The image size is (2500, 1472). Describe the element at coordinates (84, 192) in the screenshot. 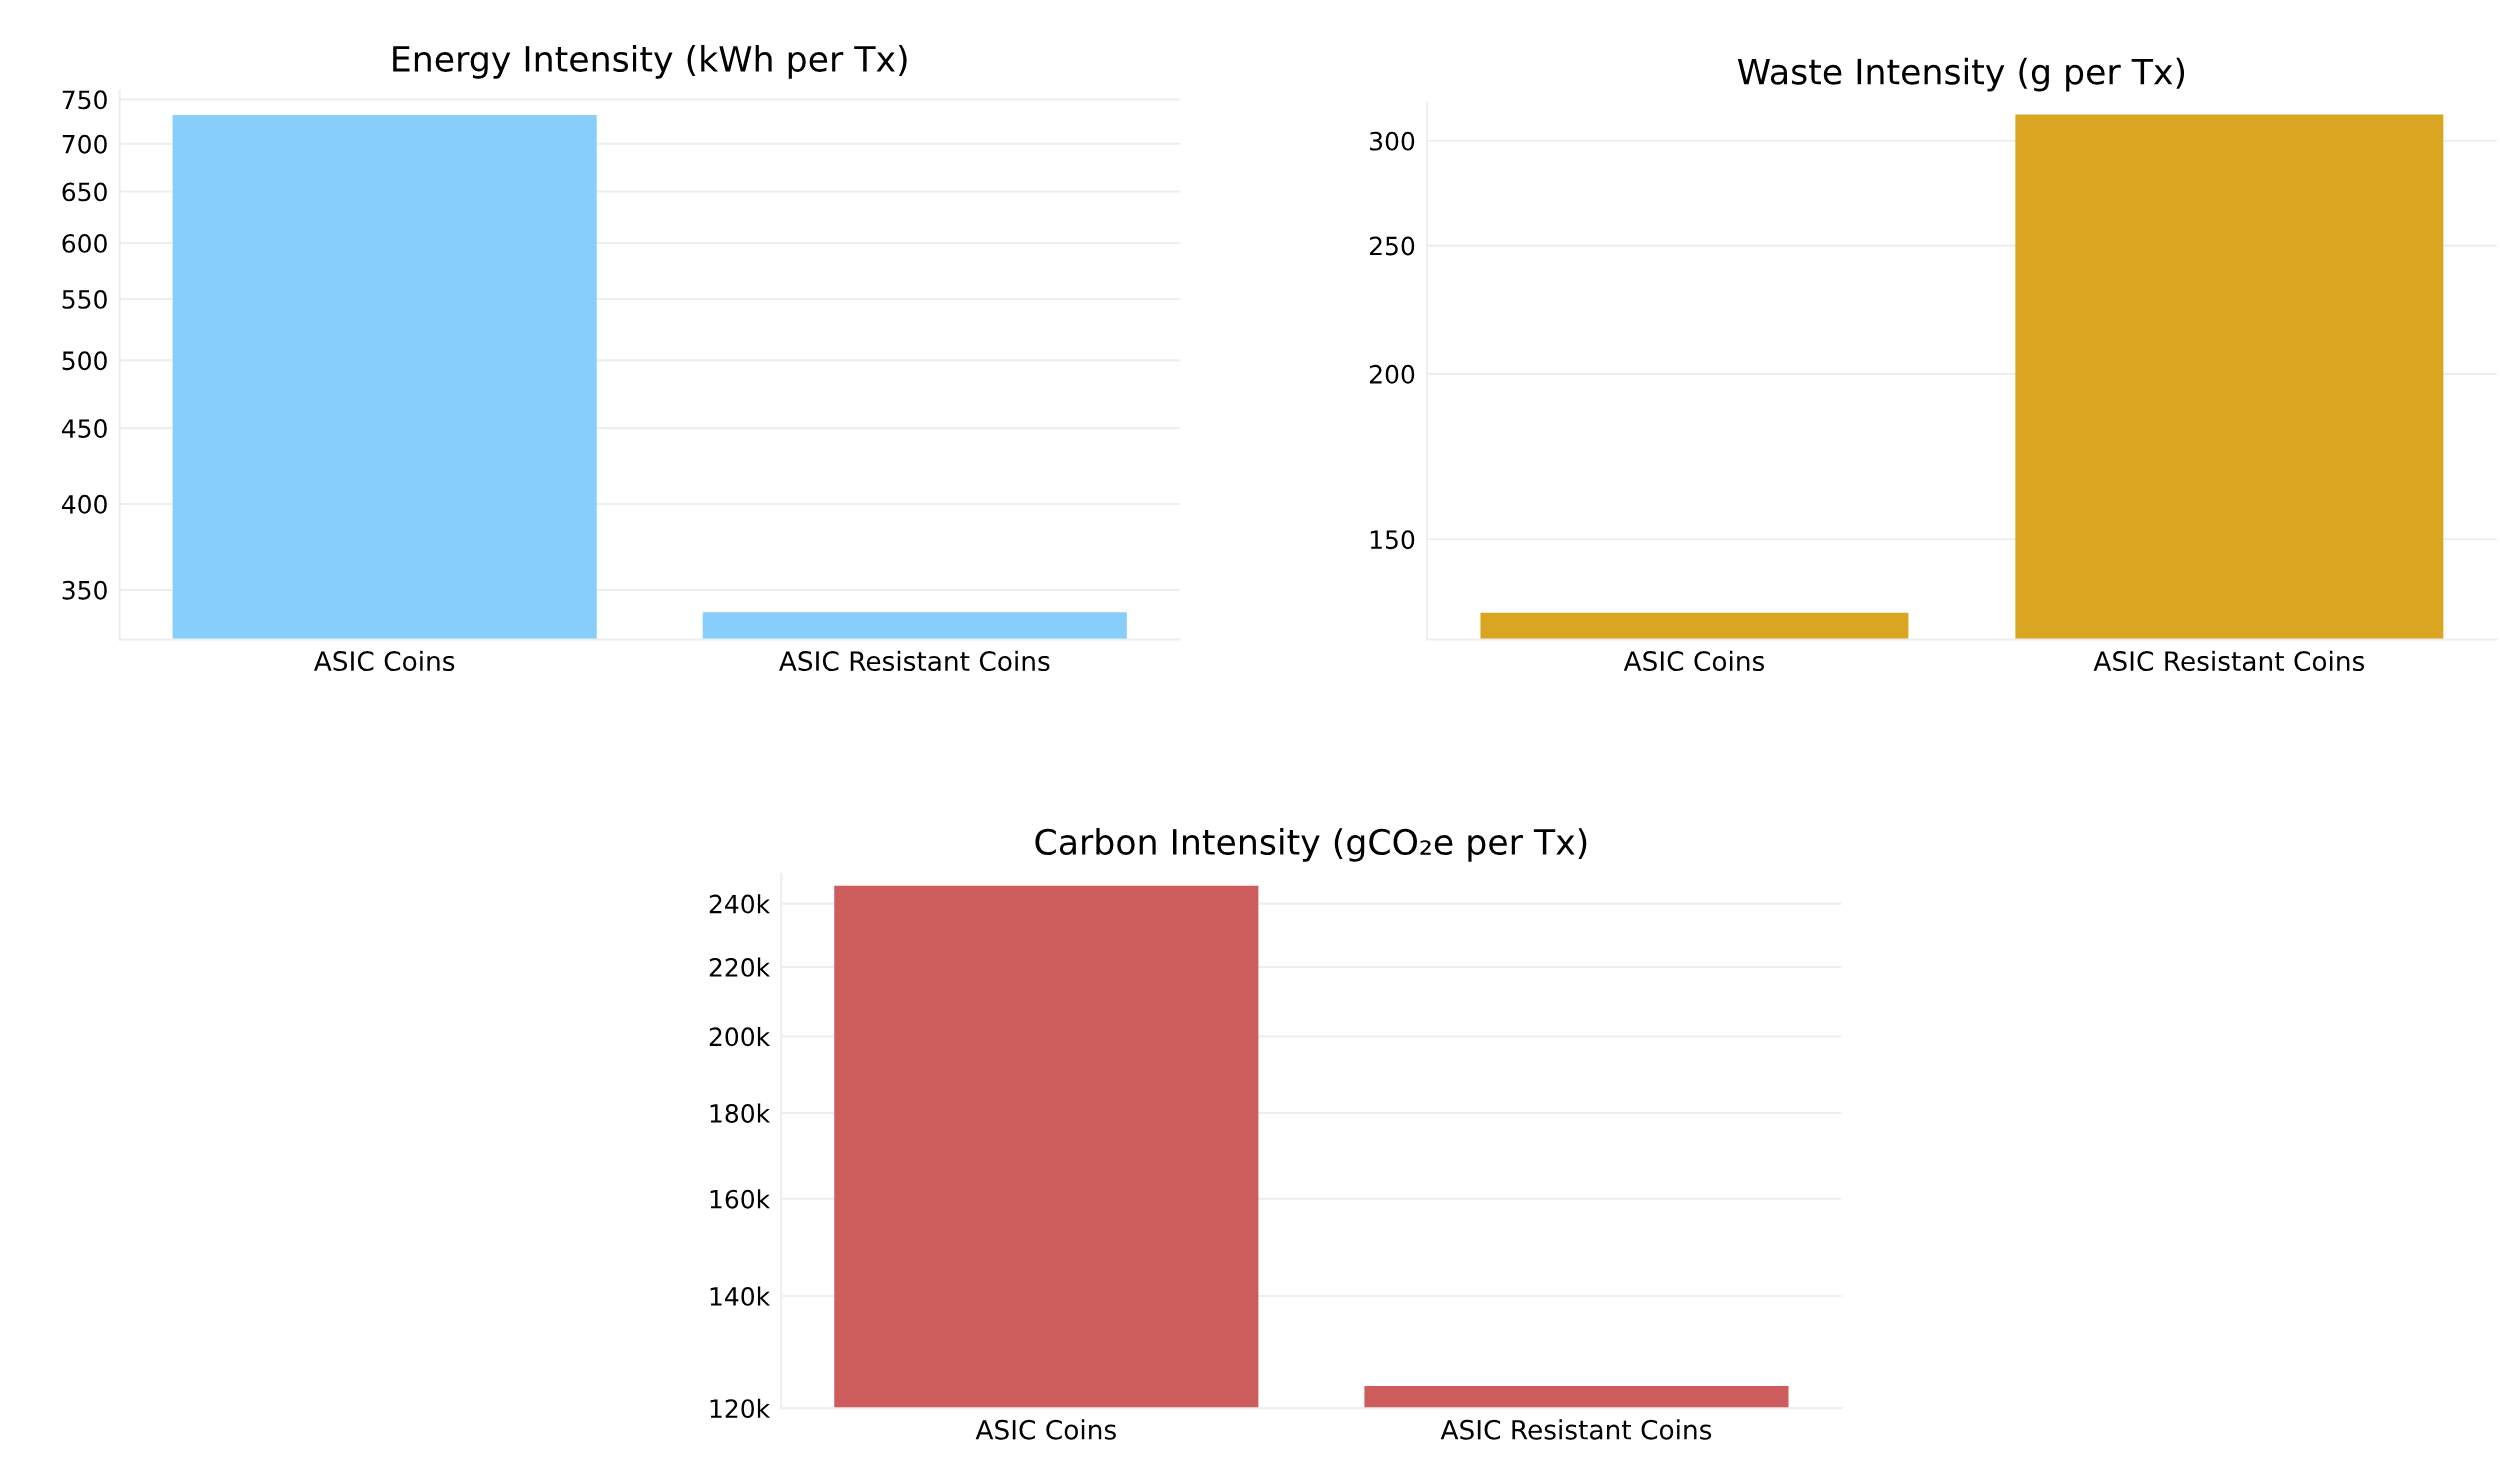

I see `y-tick-label: 650` at that location.